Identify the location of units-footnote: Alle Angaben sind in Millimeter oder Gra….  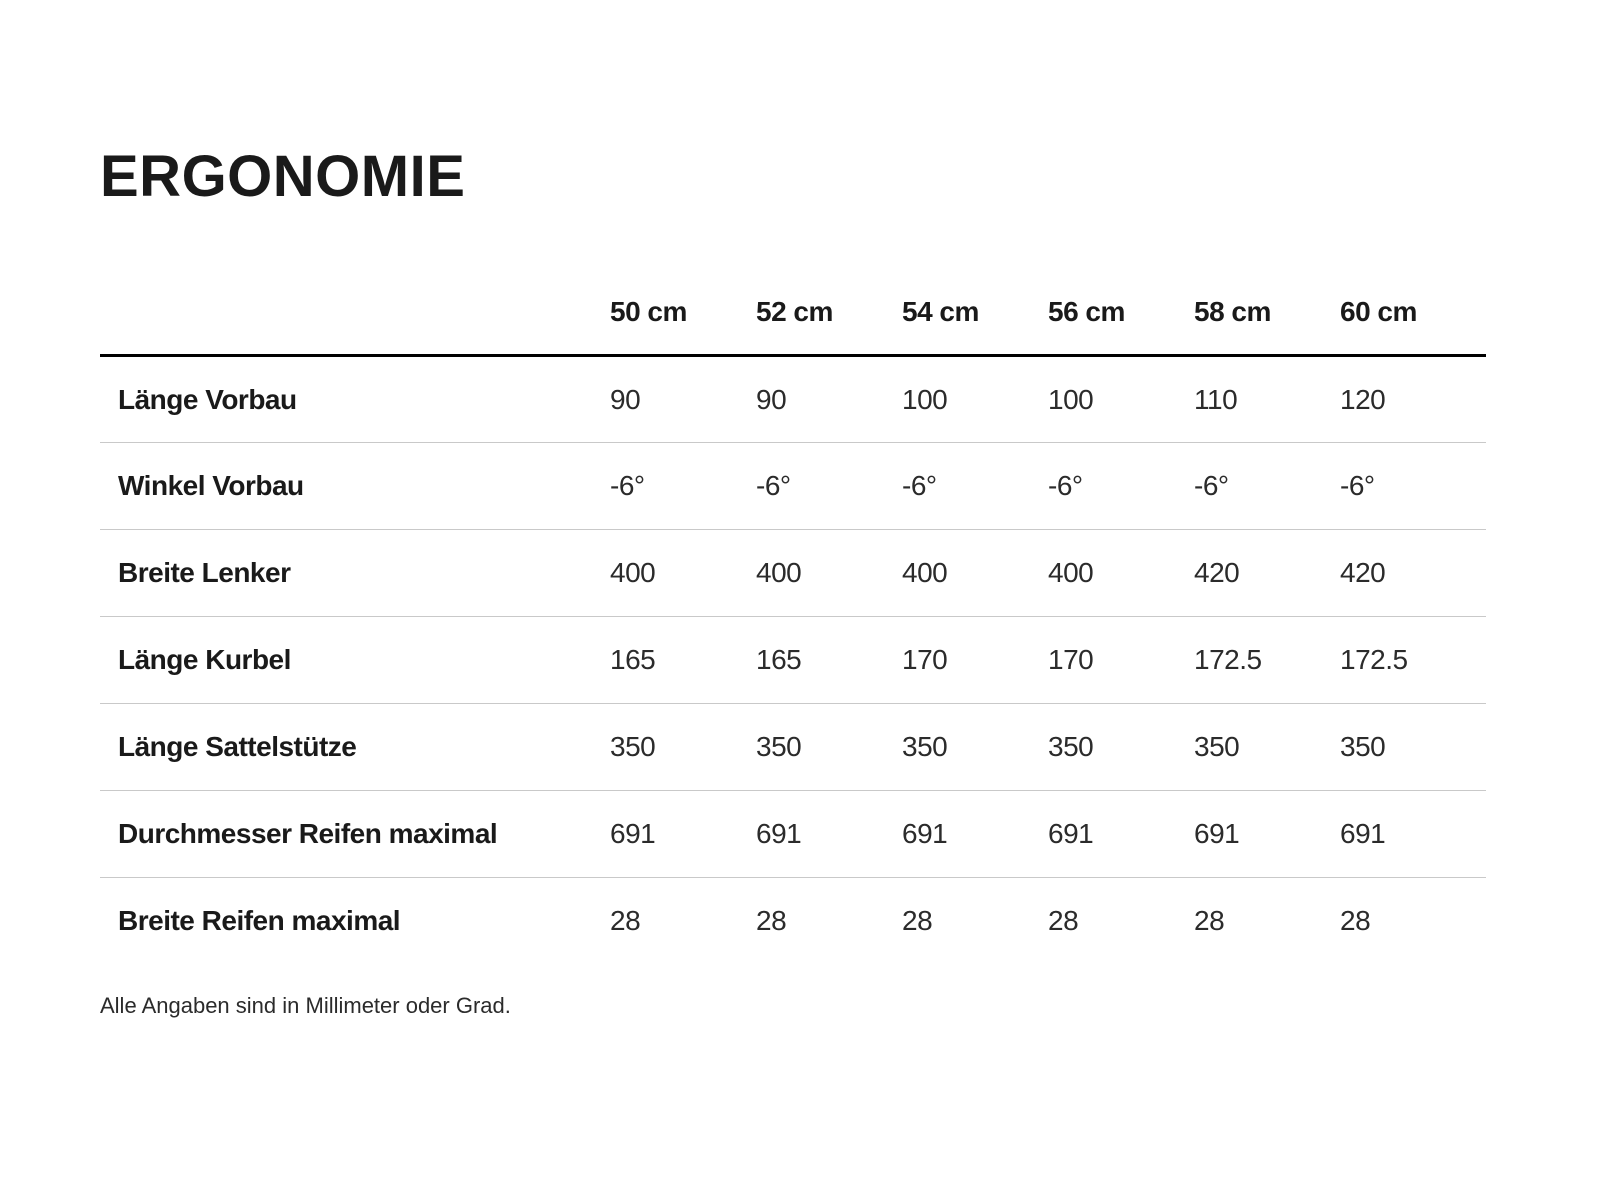
(305, 1005).